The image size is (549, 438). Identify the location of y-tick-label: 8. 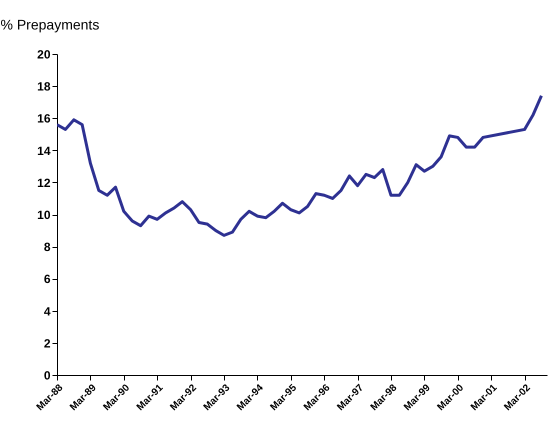
(47, 247).